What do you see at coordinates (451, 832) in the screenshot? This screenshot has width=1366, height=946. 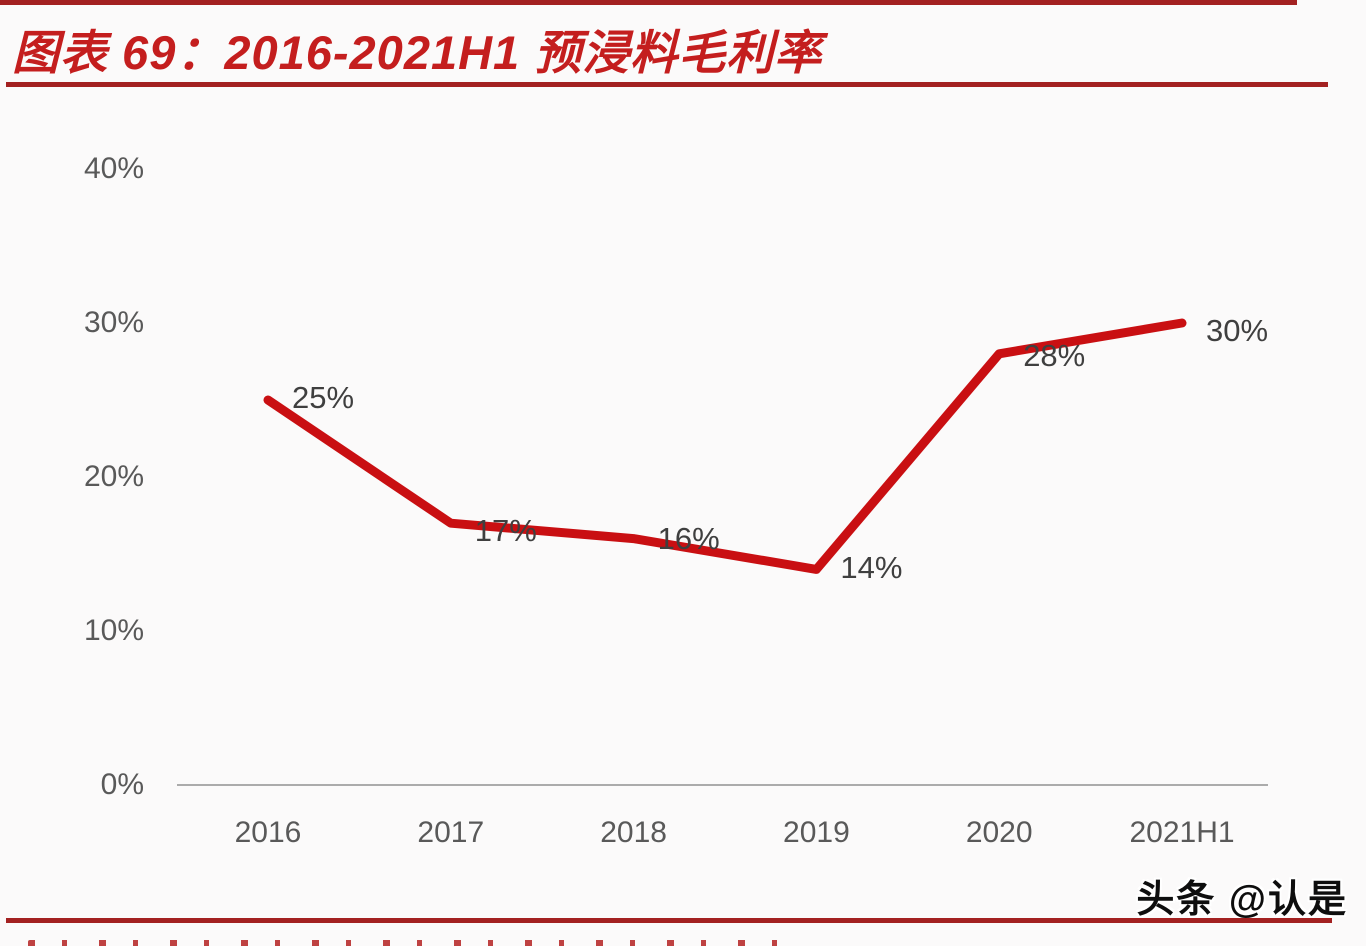 I see `x-axis-tick-label: 2017` at bounding box center [451, 832].